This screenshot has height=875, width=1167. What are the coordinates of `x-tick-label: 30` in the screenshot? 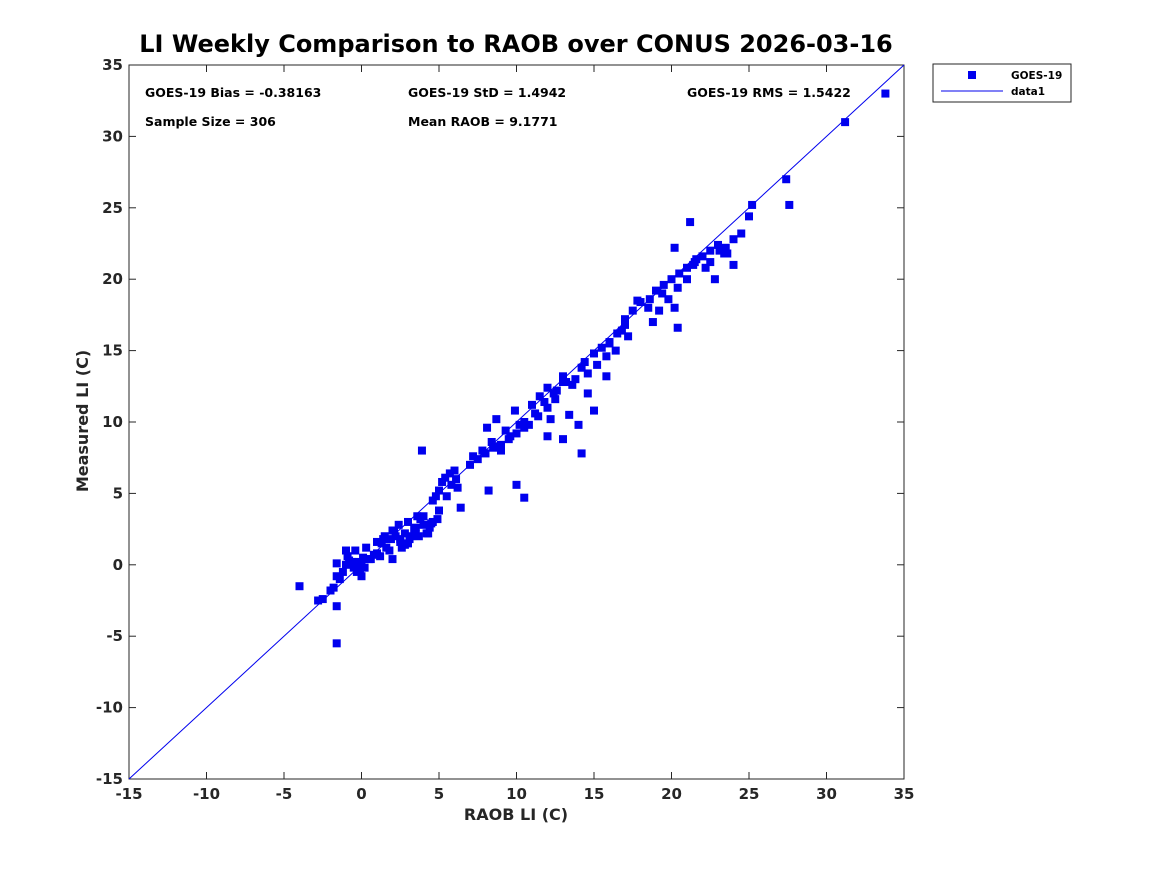 It's located at (826, 794).